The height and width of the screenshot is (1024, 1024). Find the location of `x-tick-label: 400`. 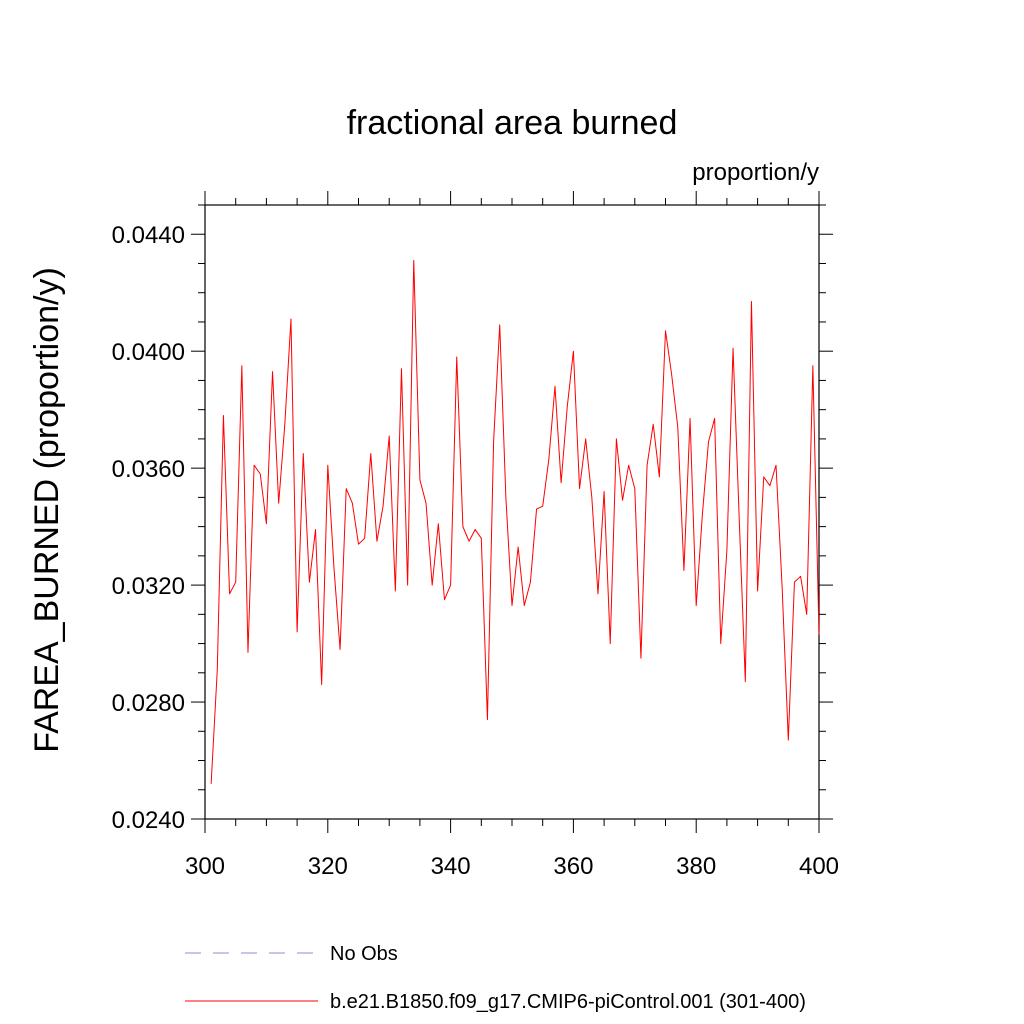

x-tick-label: 400 is located at coordinates (819, 866).